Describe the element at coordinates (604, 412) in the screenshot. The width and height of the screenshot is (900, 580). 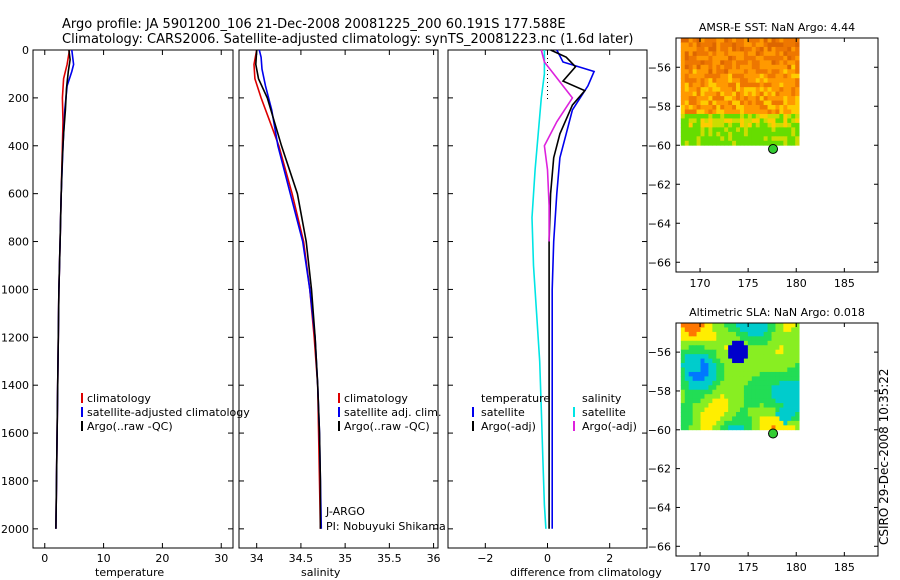
I see `difference-legend-entry: satellite` at that location.